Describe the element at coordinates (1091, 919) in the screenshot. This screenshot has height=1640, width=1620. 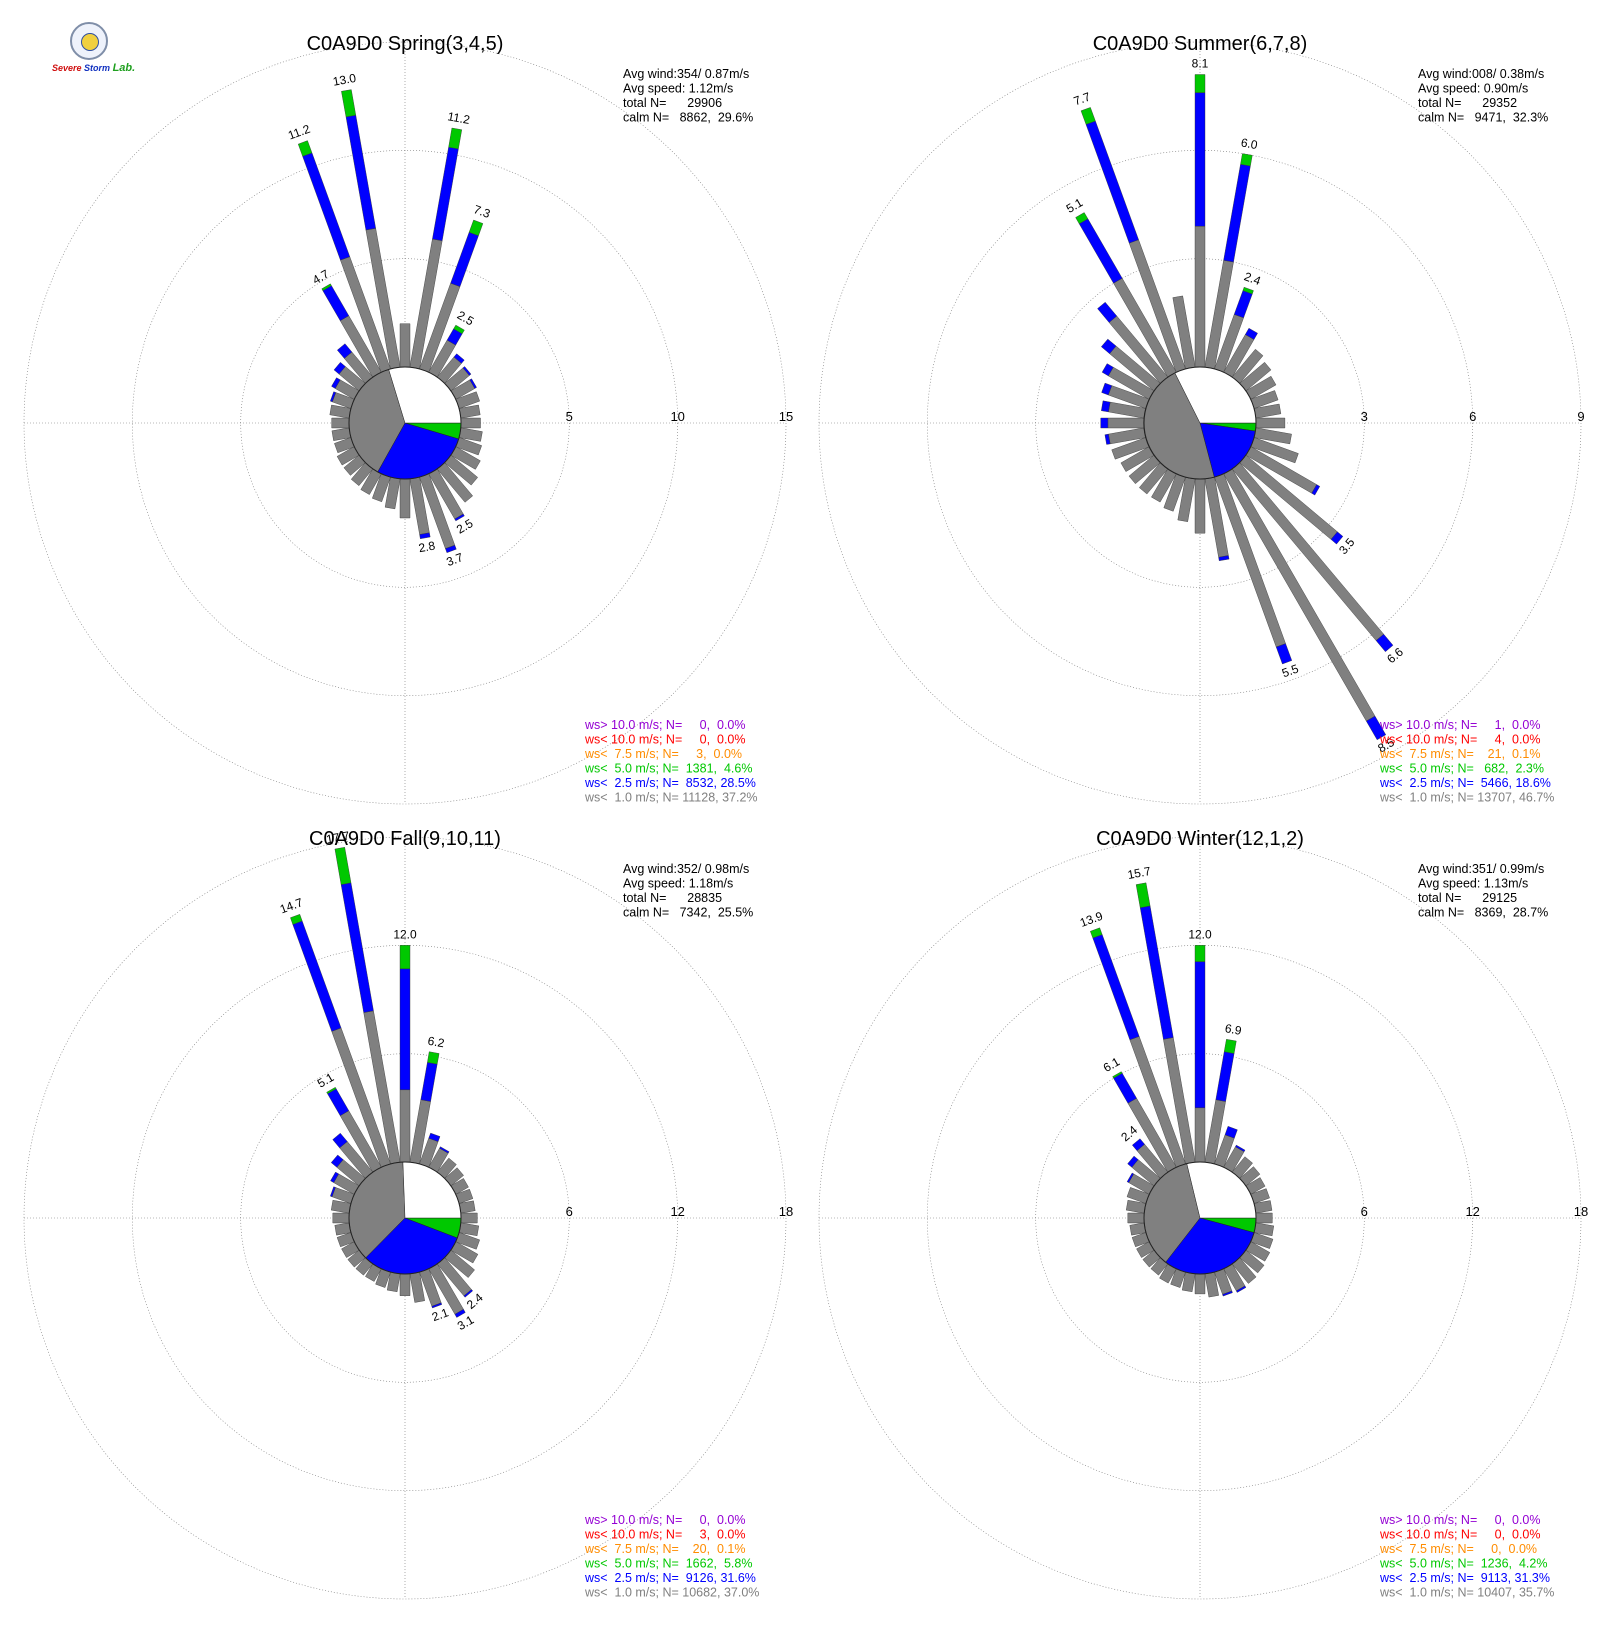
I see `bar-value-label: 13.9` at that location.